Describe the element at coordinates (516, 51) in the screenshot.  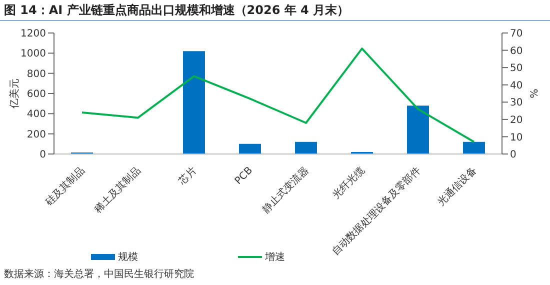
I see `y2-tick-label: 60` at that location.